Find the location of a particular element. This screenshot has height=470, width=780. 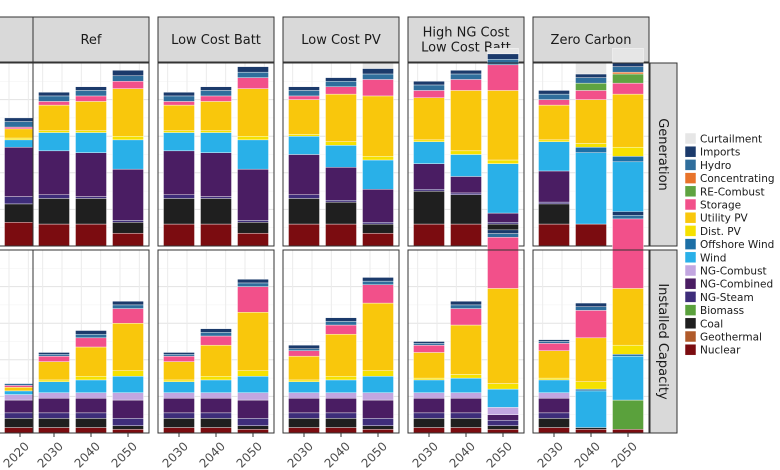

x-tick-label: 2040 is located at coordinates (87, 454).